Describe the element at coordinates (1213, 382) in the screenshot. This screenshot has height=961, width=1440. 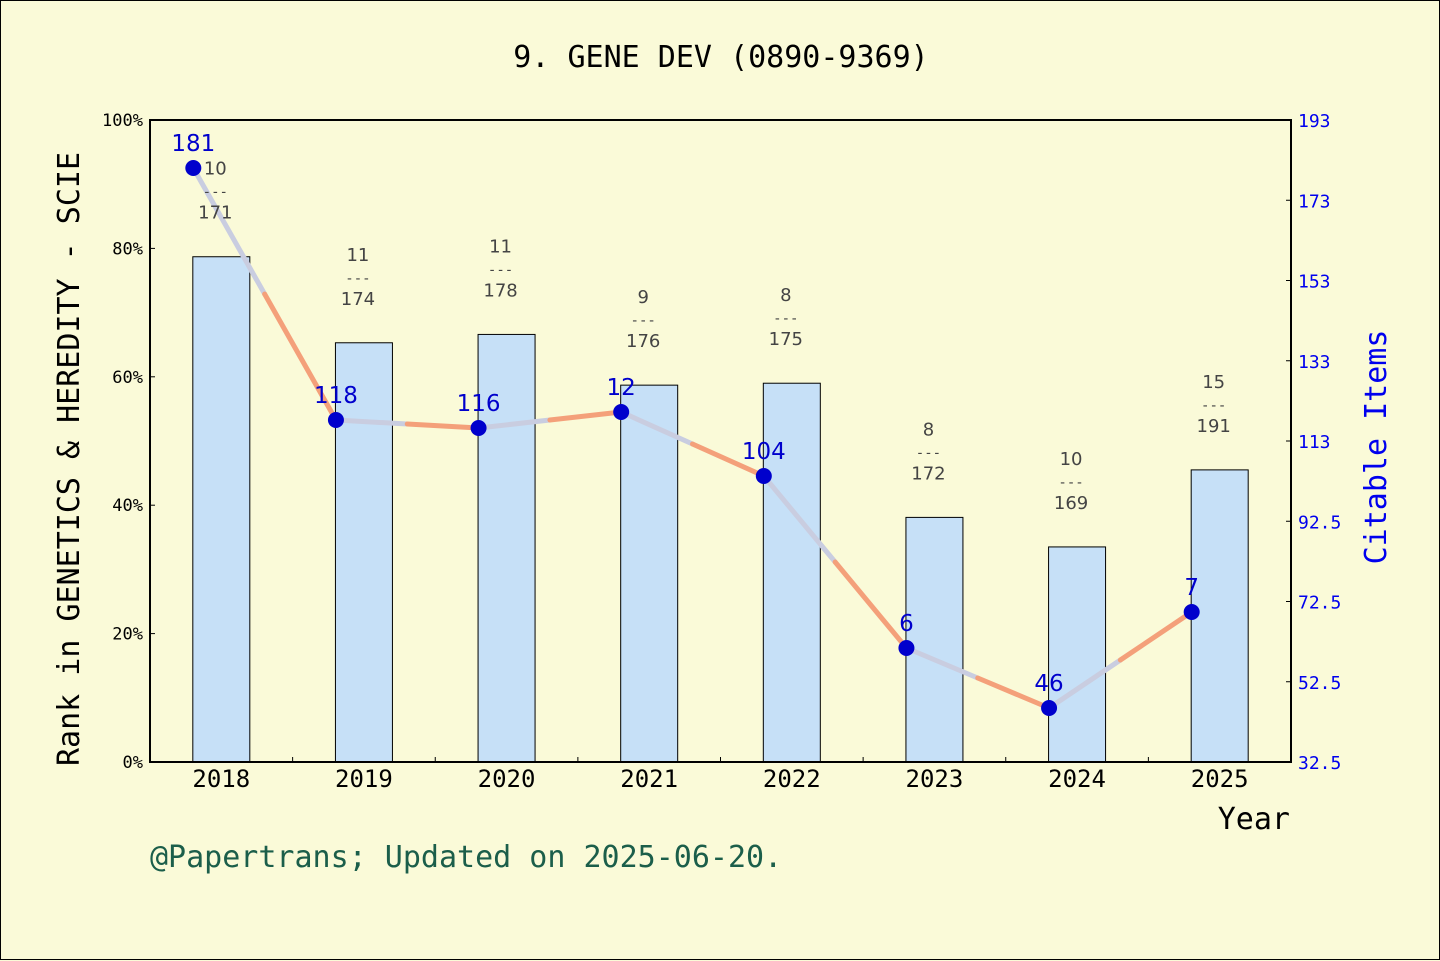
I see `rank-label: 15` at that location.